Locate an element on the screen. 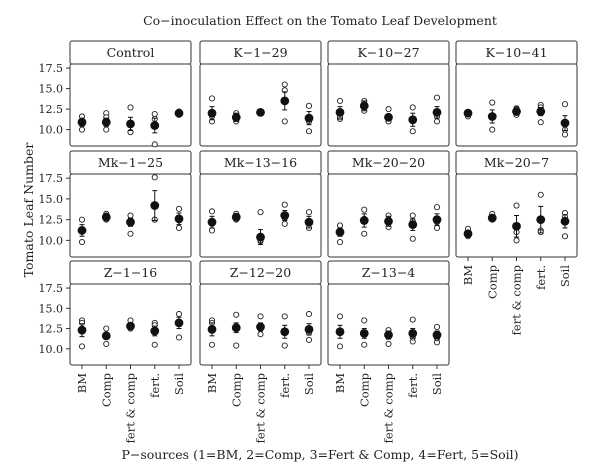 This screenshot has width=600, height=475. panel-label: Z−13−4 is located at coordinates (389, 272).